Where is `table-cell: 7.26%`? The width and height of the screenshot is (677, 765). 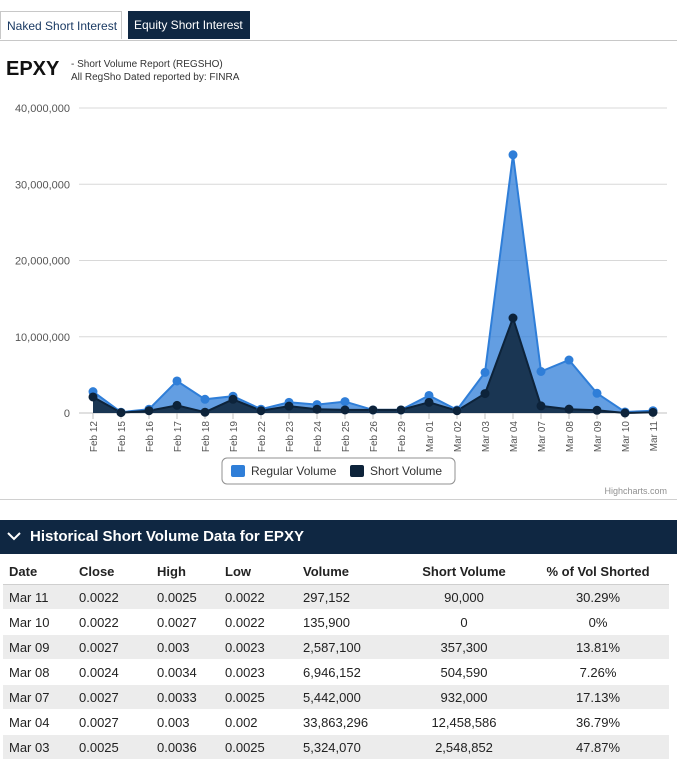 table-cell: 7.26% is located at coordinates (598, 672).